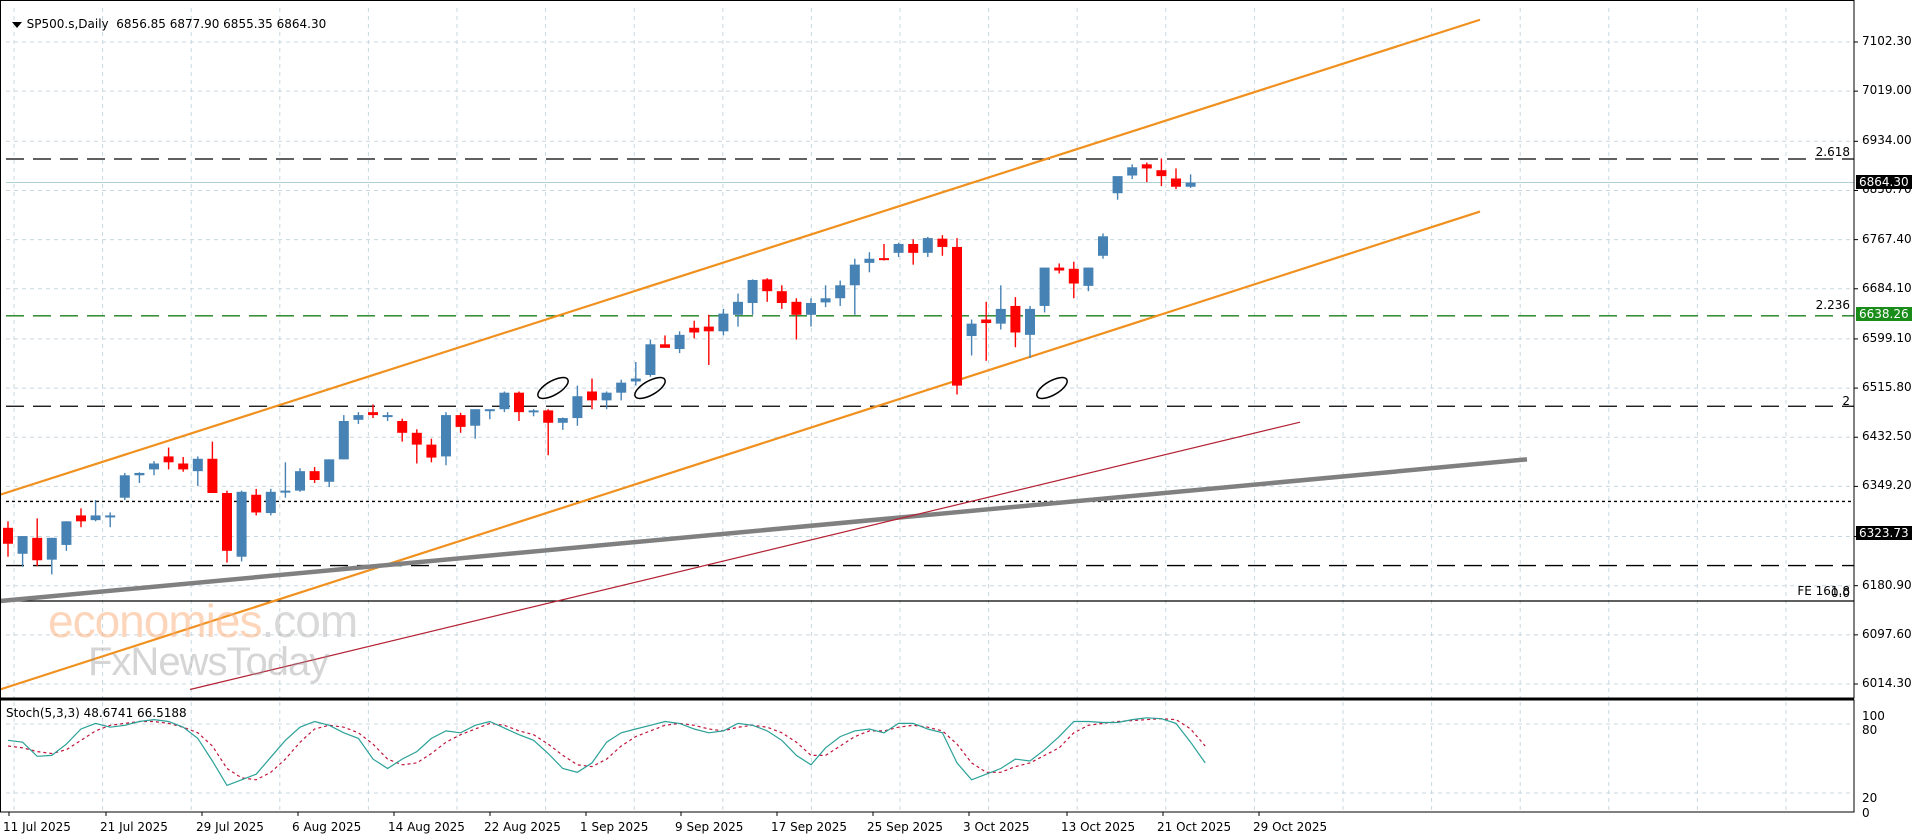  What do you see at coordinates (221, 24) in the screenshot?
I see `ohlc-values: 6856.85 6877.90 6855.35 6864.30` at bounding box center [221, 24].